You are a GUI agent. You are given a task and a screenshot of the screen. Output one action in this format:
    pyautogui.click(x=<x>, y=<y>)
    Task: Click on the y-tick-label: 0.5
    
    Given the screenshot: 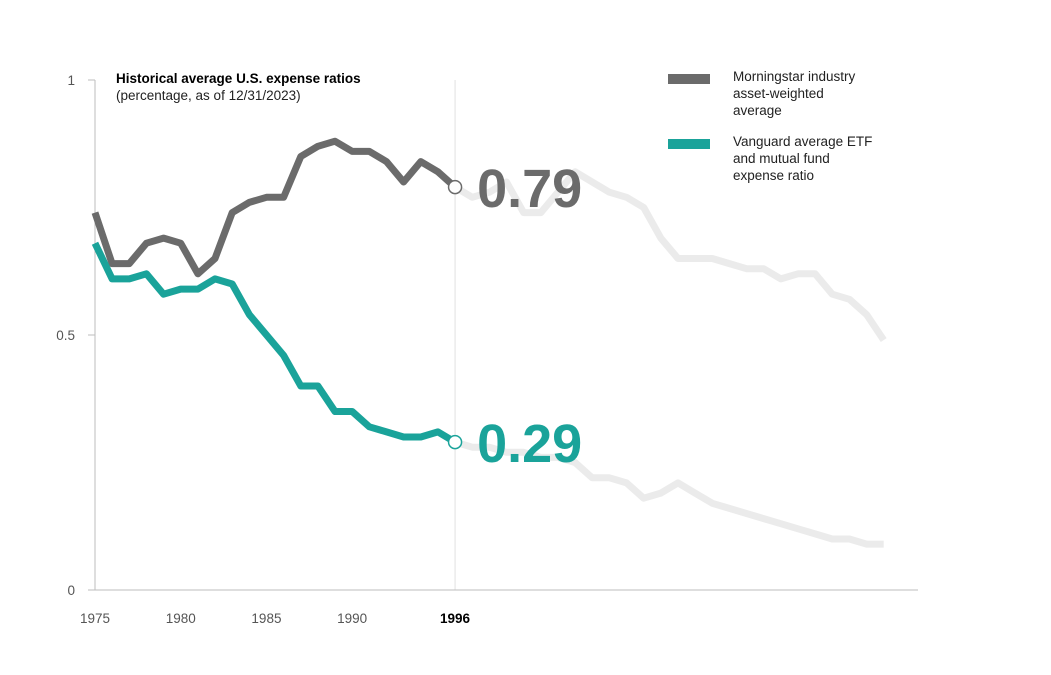 What is the action you would take?
    pyautogui.click(x=65, y=335)
    